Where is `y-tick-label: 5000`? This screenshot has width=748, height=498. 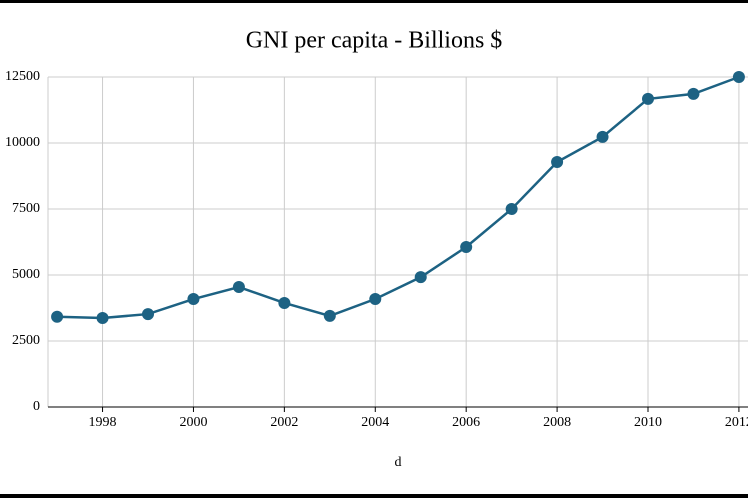
y-tick-label: 5000 is located at coordinates (26, 274).